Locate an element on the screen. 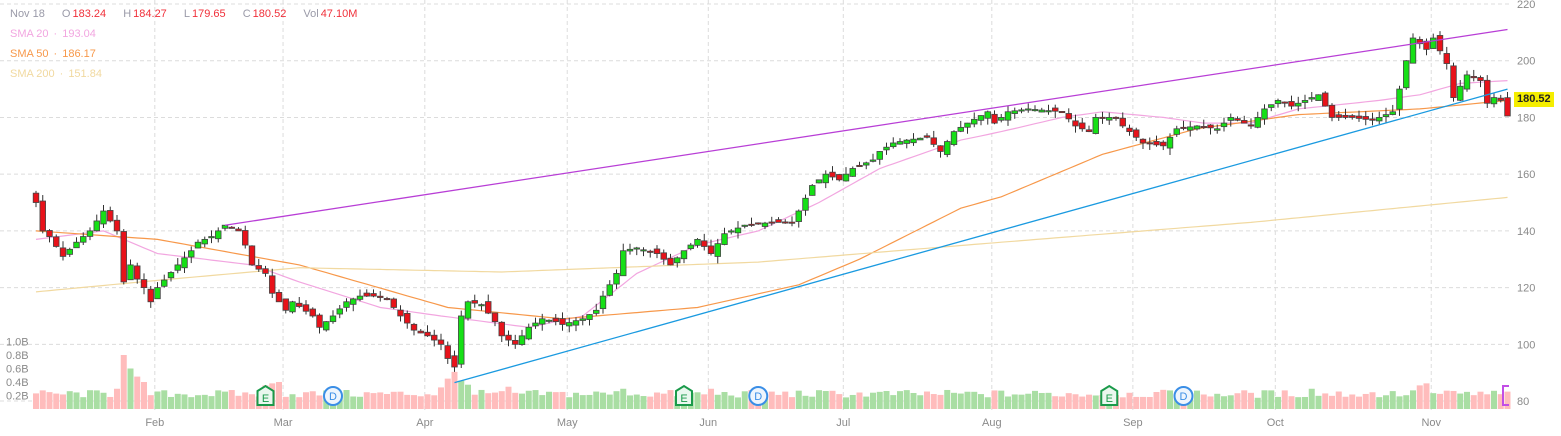 Image resolution: width=1561 pixels, height=436 pixels. earnings-icon is located at coordinates (1109, 395).